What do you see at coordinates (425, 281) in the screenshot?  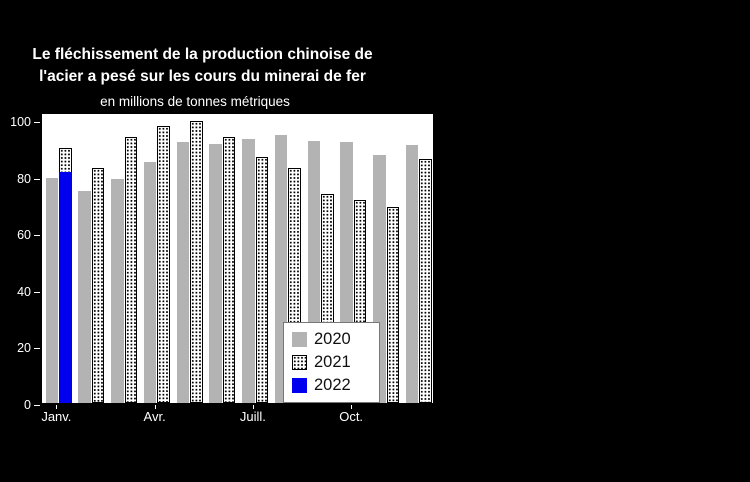 I see `bar-2021-déc` at bounding box center [425, 281].